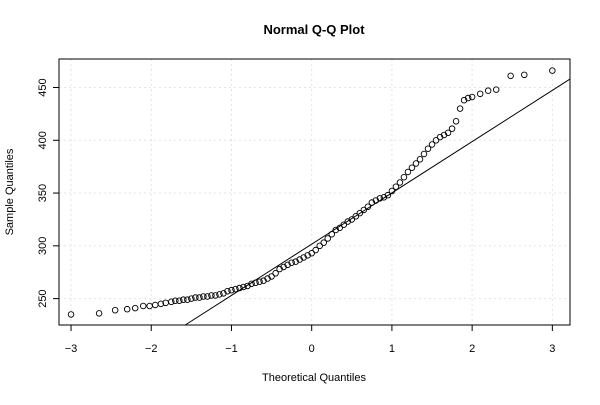 Image resolution: width=600 pixels, height=405 pixels. What do you see at coordinates (314, 29) in the screenshot?
I see `chart-title: Normal Q-Q Plot` at bounding box center [314, 29].